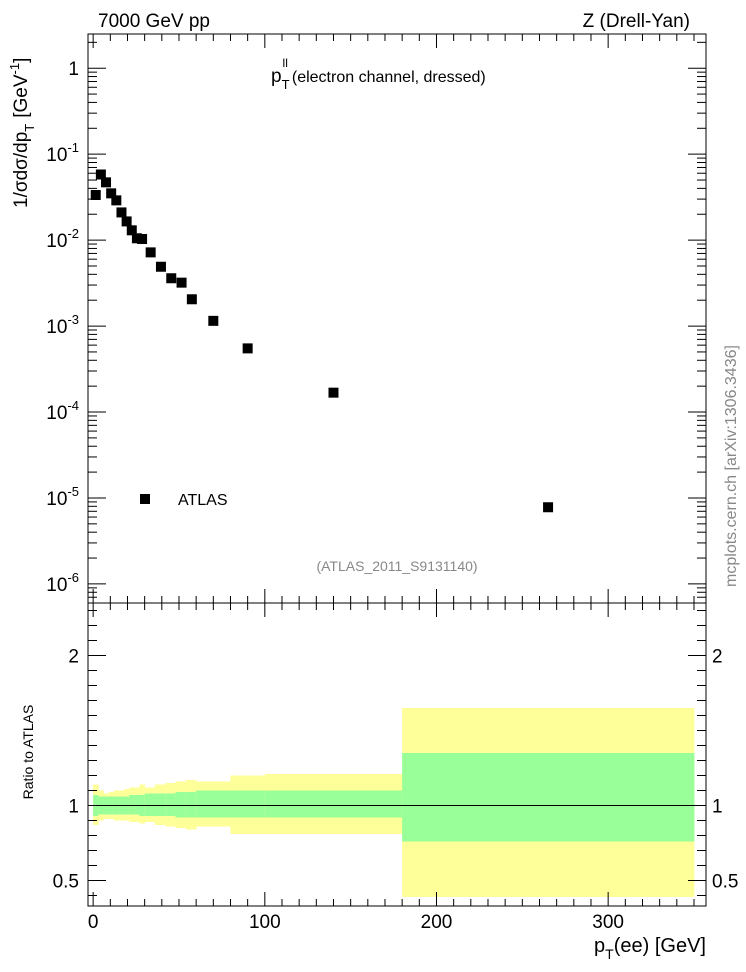 The width and height of the screenshot is (746, 972). I want to click on xaxis-label: pT(ee) [GeV], so click(650, 948).